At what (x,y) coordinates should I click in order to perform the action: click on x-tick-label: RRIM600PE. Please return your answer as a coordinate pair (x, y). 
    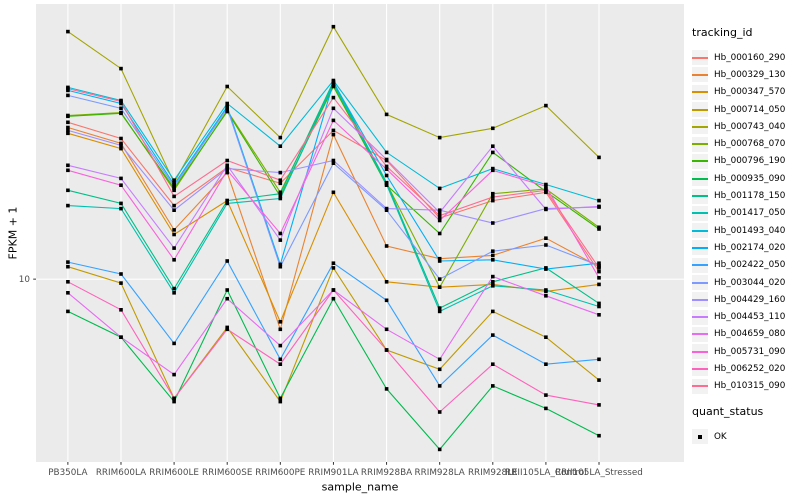
    Looking at the image, I should click on (280, 473).